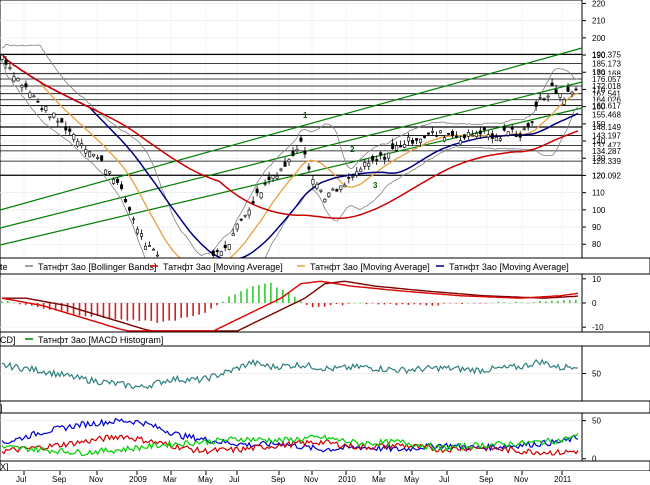  What do you see at coordinates (606, 86) in the screenshot?
I see `price-level-label: 172.018` at bounding box center [606, 86].